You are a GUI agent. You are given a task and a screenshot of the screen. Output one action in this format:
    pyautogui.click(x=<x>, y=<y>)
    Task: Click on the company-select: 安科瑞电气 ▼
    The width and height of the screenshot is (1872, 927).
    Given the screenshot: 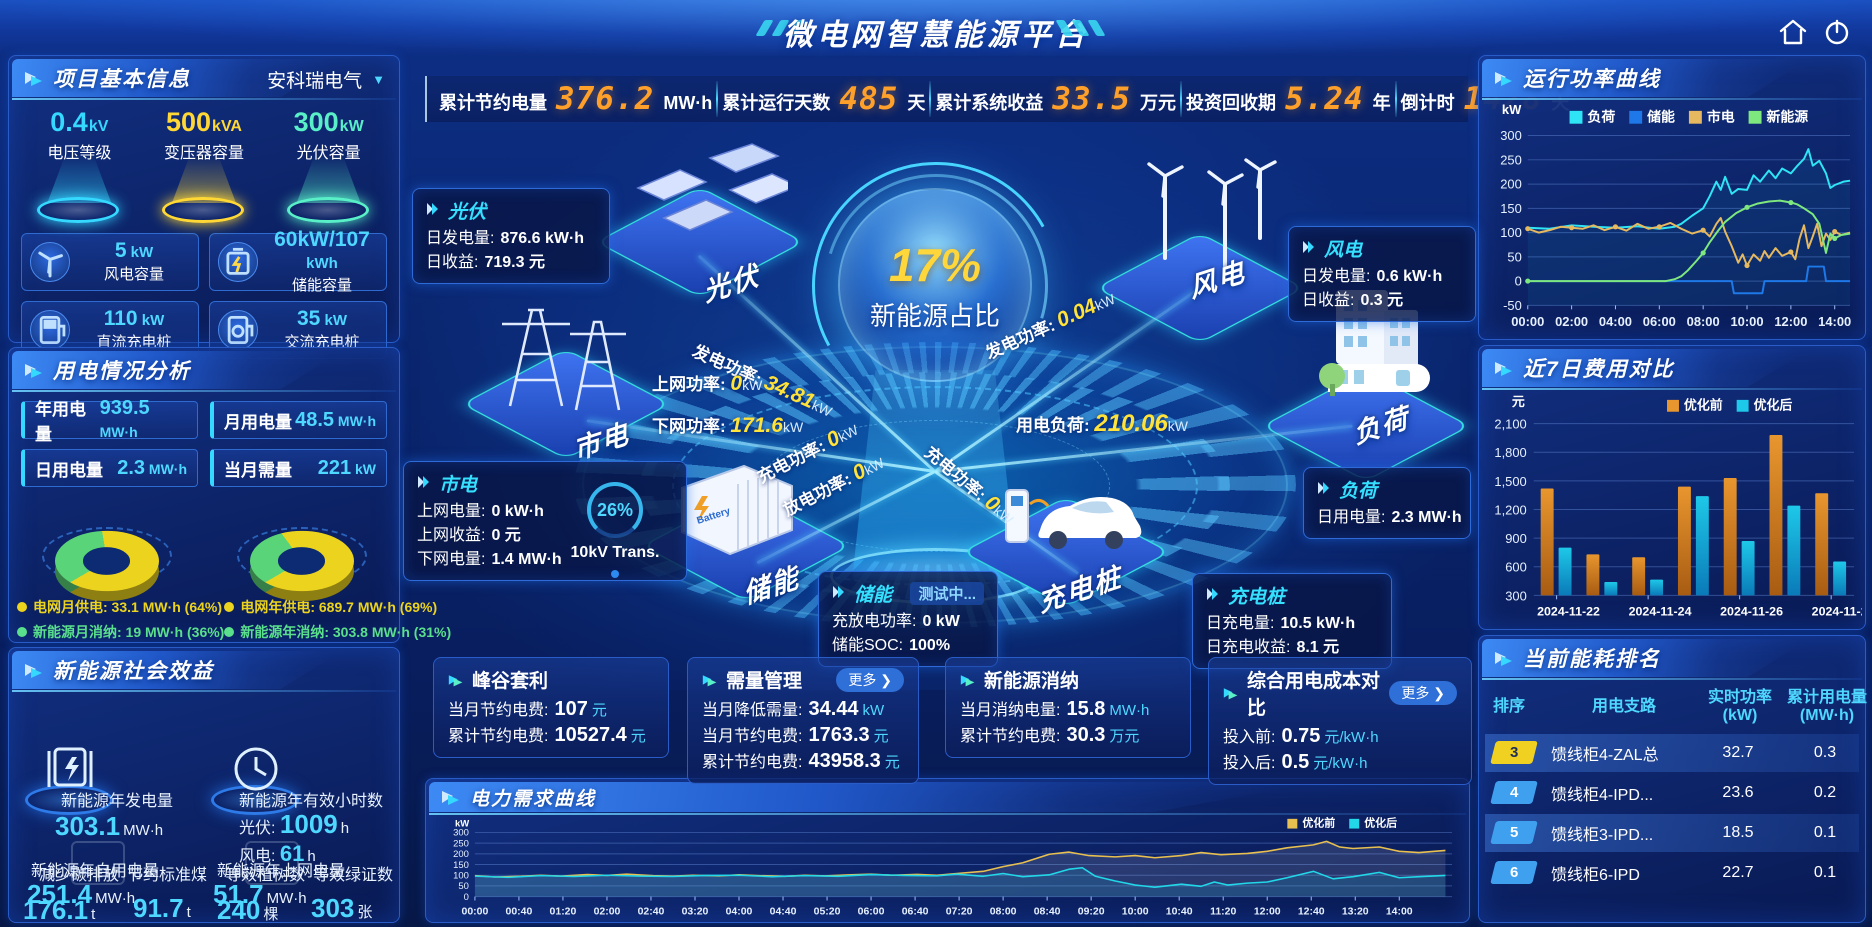 What is the action you would take?
    pyautogui.click(x=326, y=79)
    